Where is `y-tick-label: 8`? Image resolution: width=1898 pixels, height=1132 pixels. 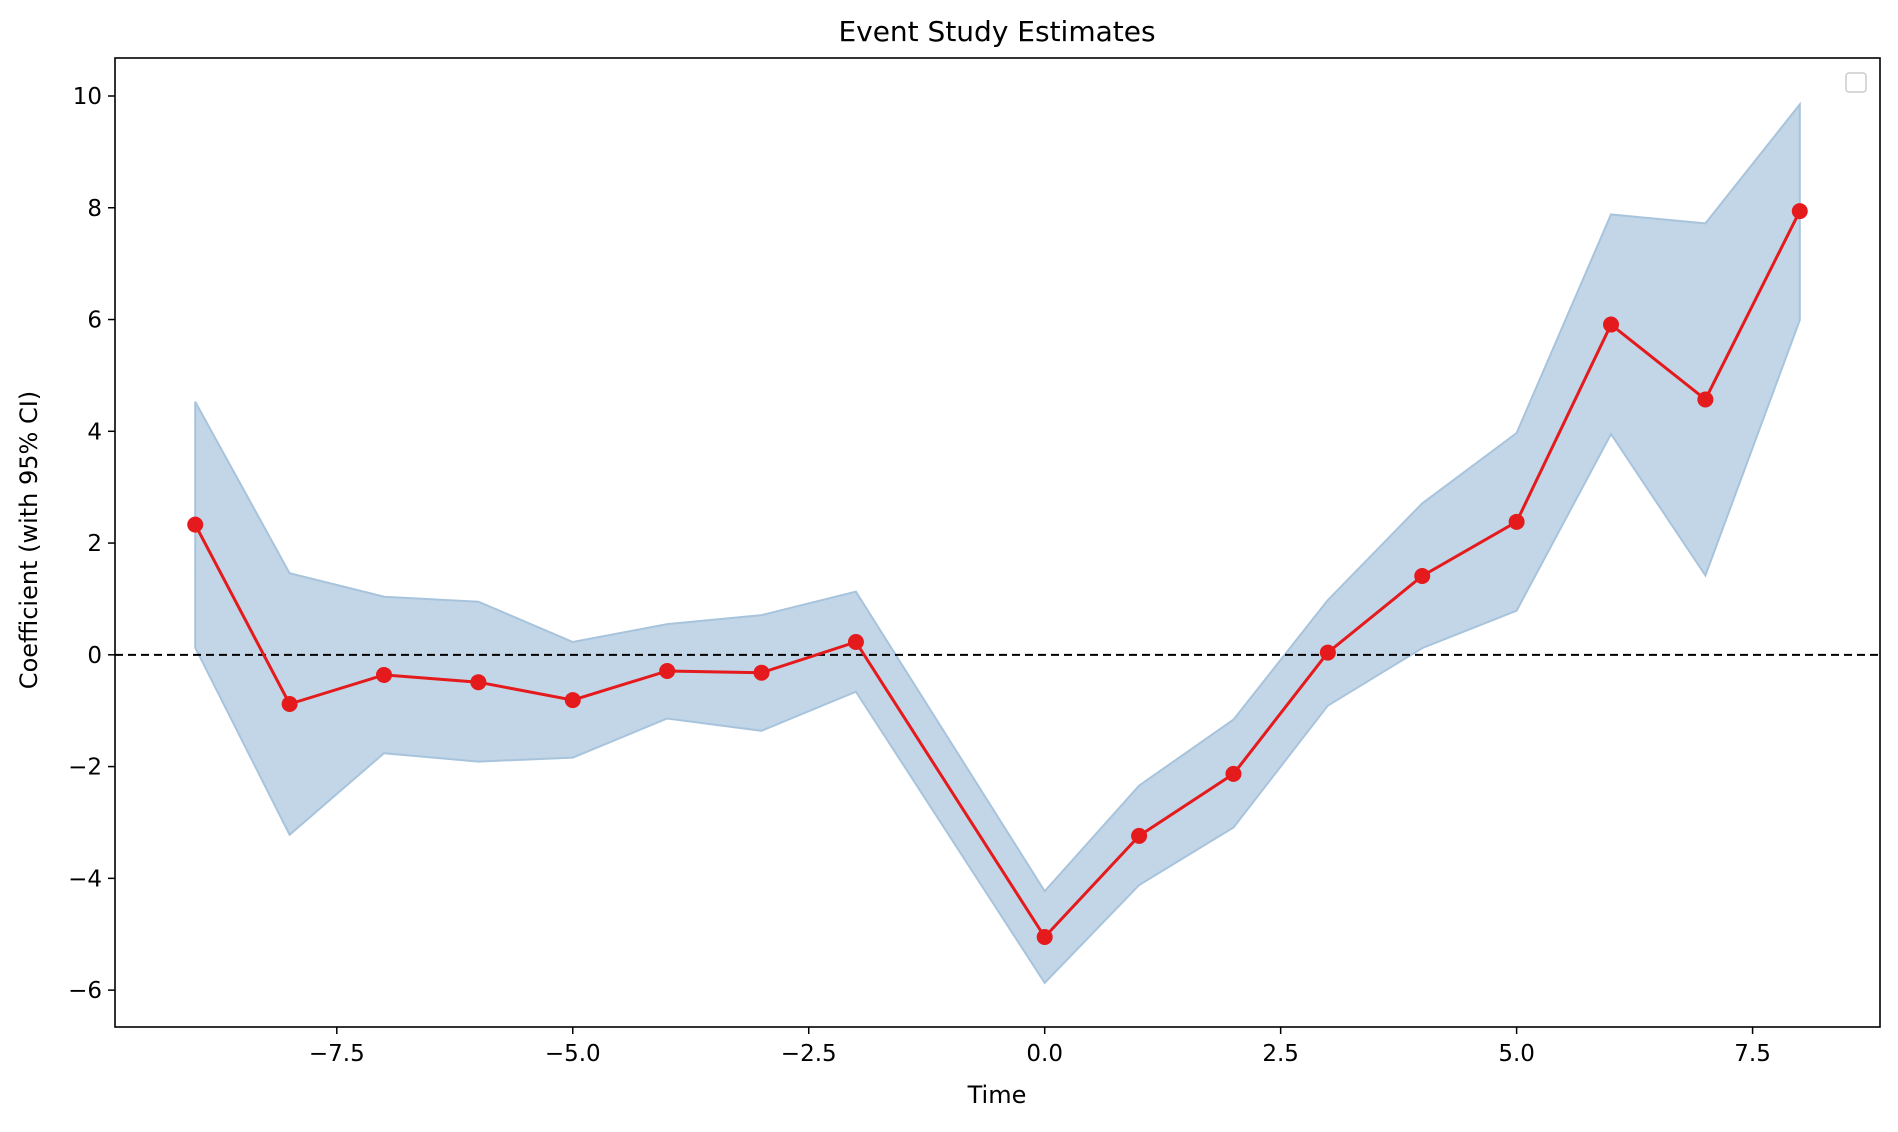 y-tick-label: 8 is located at coordinates (94, 209).